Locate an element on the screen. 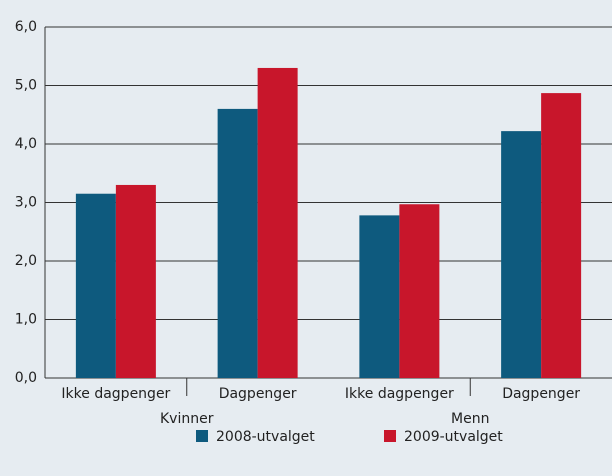 The width and height of the screenshot is (612, 476). y-tick-label: 2,0 is located at coordinates (26, 261).